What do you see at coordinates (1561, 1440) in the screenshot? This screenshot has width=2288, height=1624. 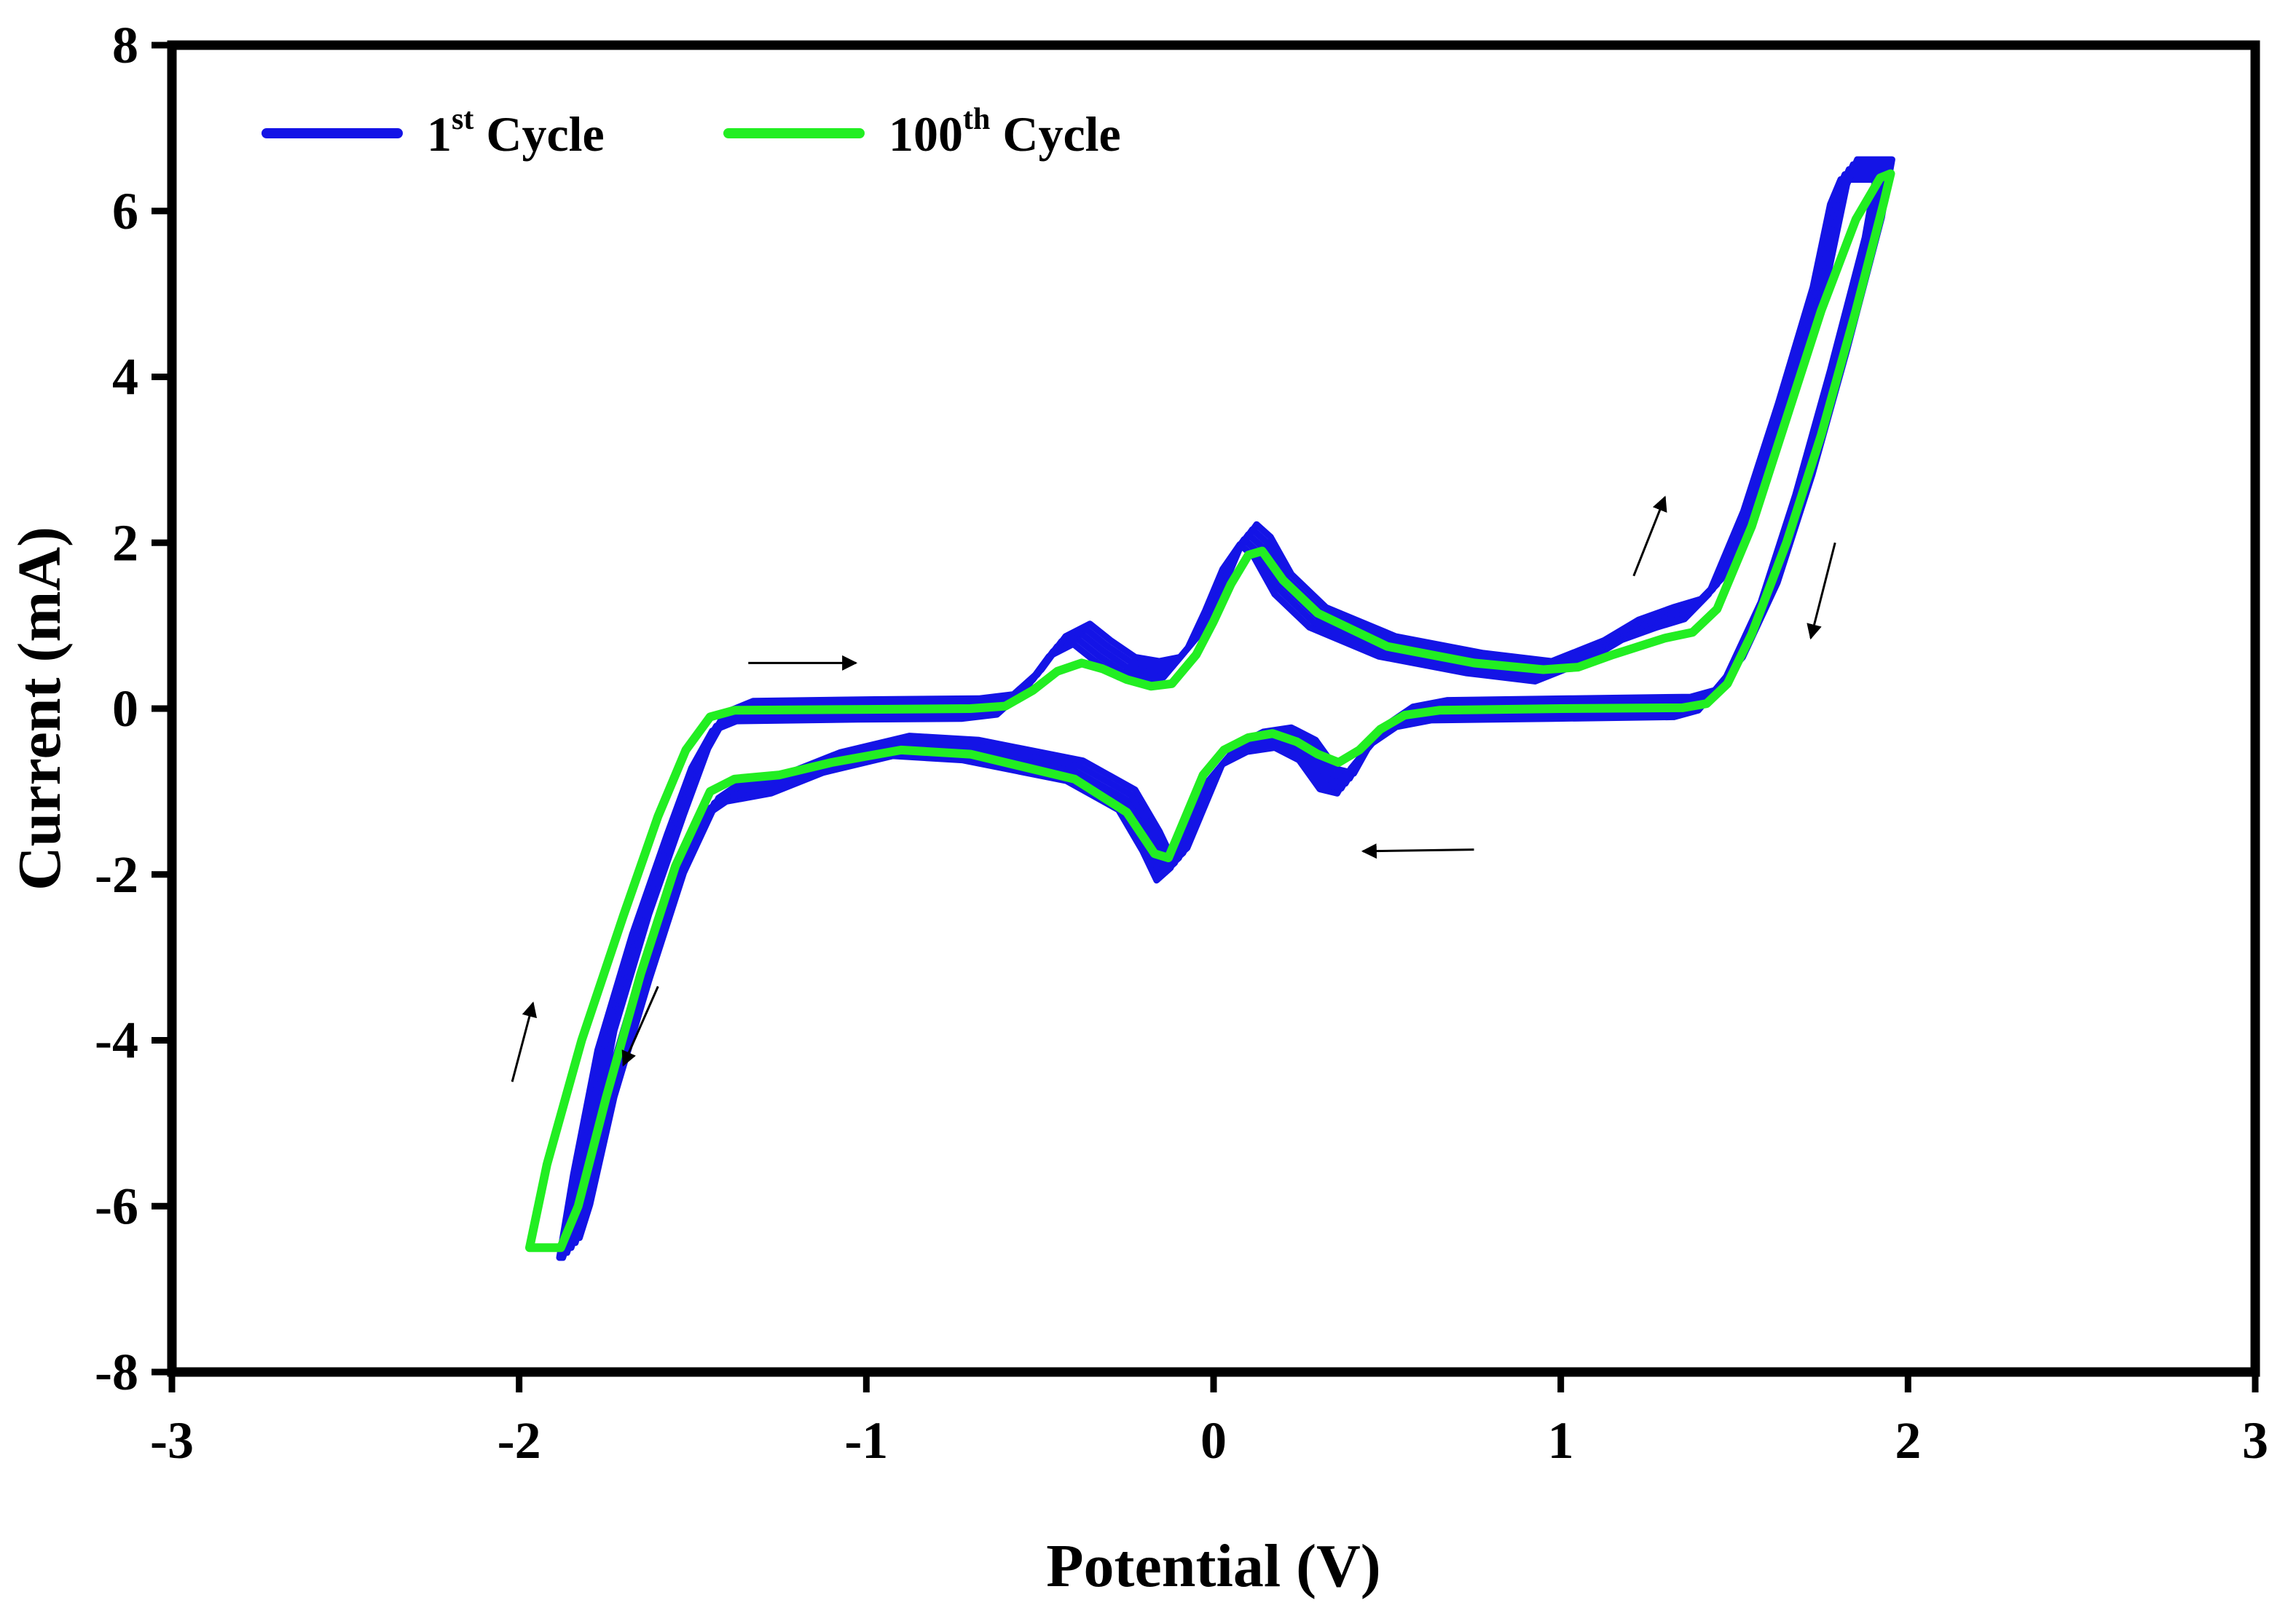 I see `x-tick-label: 1` at bounding box center [1561, 1440].